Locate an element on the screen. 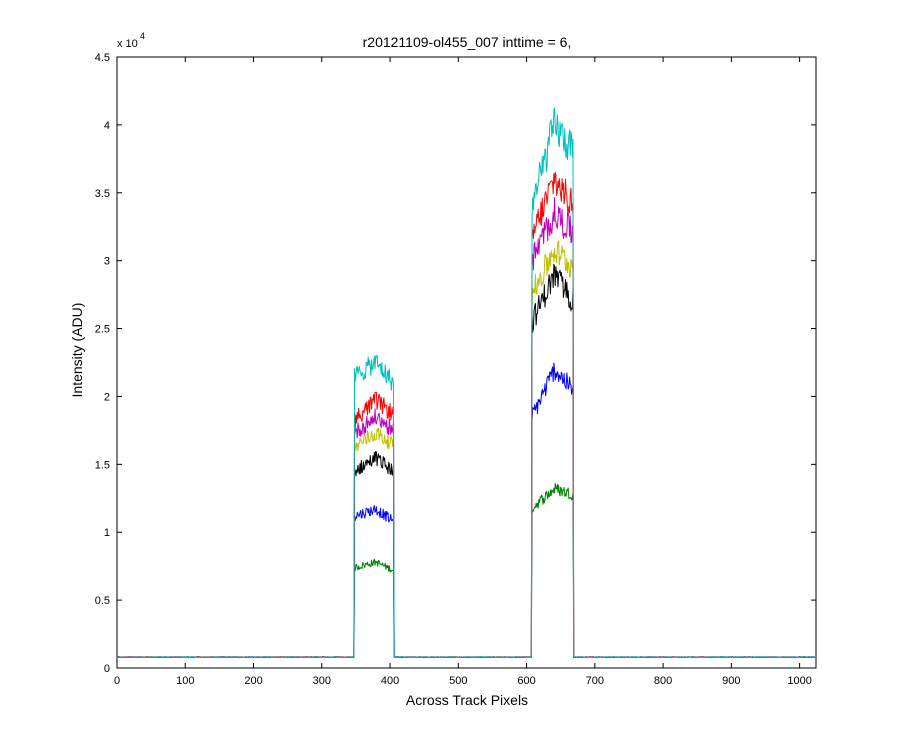  y-tick-label: 3 is located at coordinates (107, 262).